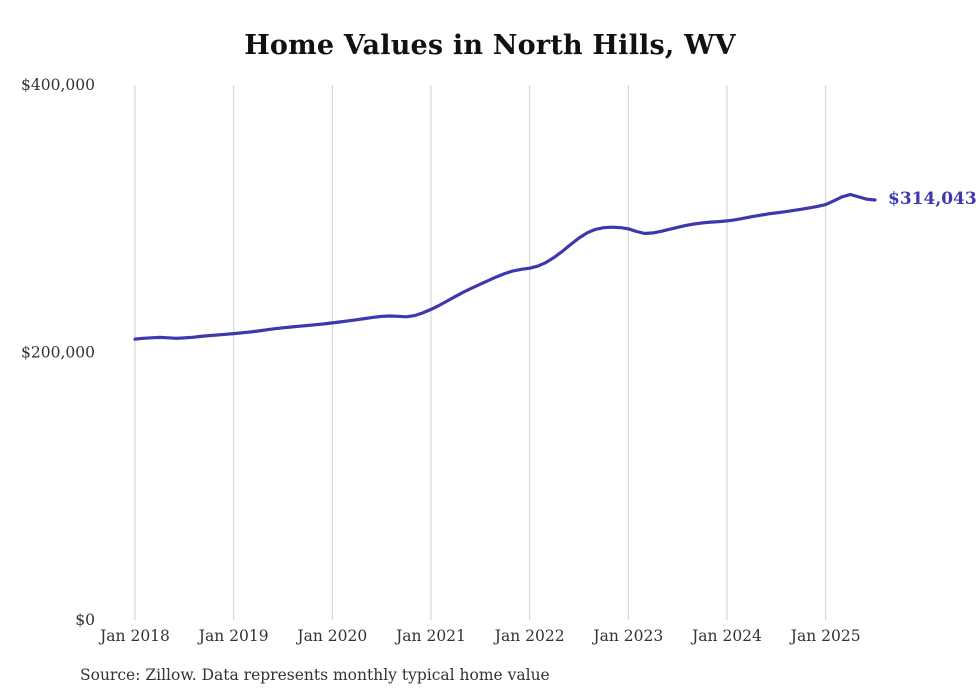 This screenshot has width=980, height=699. What do you see at coordinates (233, 636) in the screenshot?
I see `x-axis-tick-label: Jan 2019` at bounding box center [233, 636].